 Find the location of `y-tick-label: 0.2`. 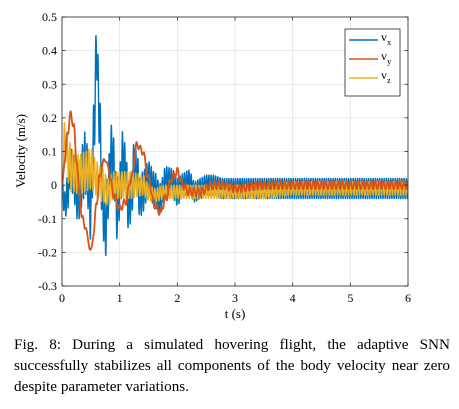

y-tick-label: 0.2 is located at coordinates (49, 118).